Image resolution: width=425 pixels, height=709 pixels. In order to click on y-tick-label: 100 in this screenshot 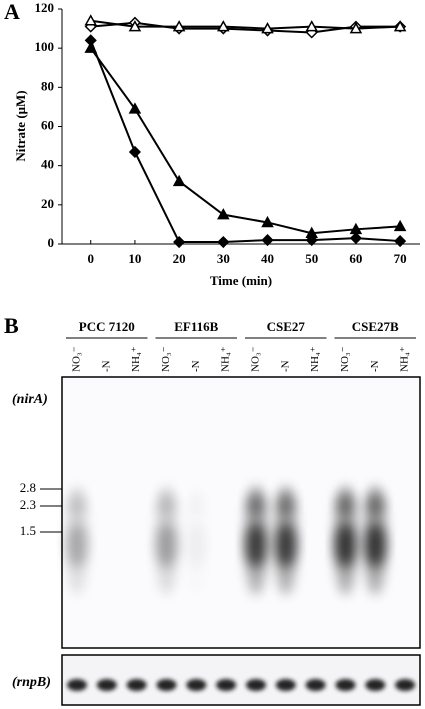, I will do `click(45, 46)`.